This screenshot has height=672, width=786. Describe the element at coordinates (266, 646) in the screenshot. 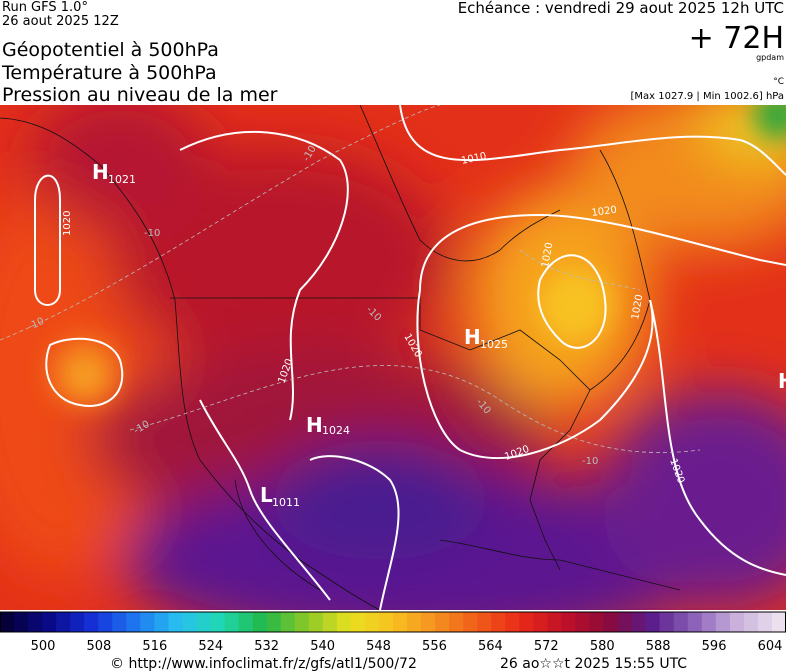

I see `colorbar-label: 532` at that location.